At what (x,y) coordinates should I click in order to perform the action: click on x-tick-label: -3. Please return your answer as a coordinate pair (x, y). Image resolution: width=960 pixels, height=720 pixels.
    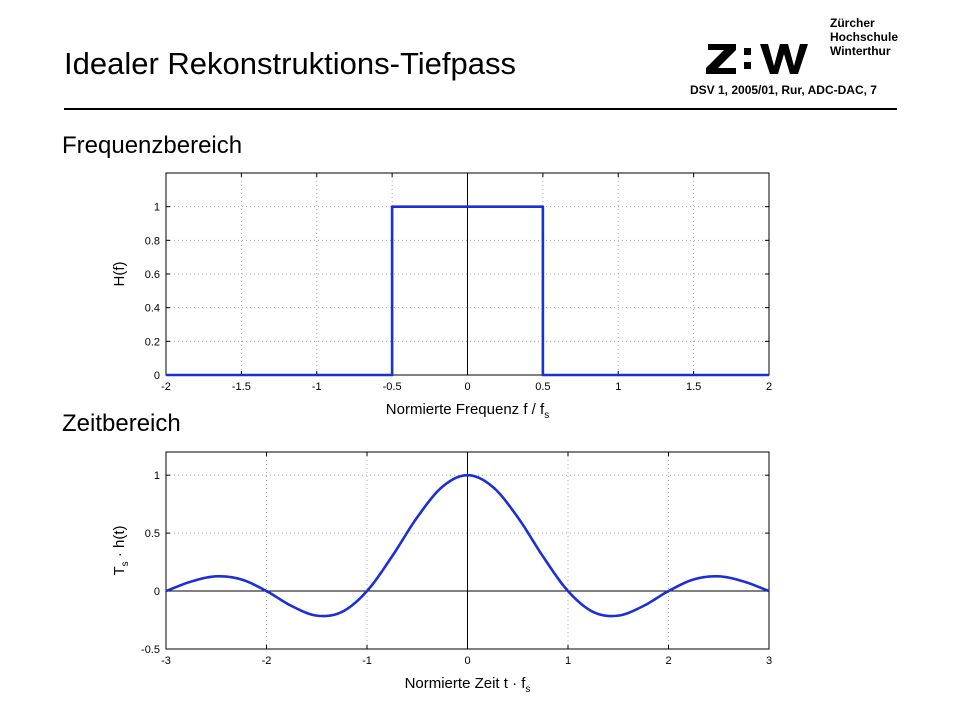
    Looking at the image, I should click on (166, 661).